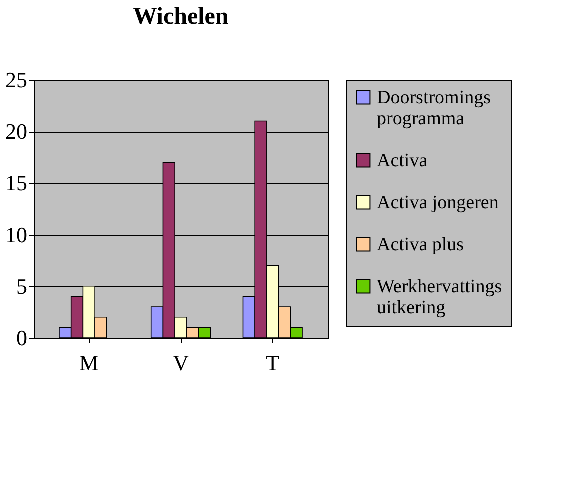 The image size is (582, 479). Describe the element at coordinates (434, 109) in the screenshot. I see `legend-label: Doorstromings programma` at that location.